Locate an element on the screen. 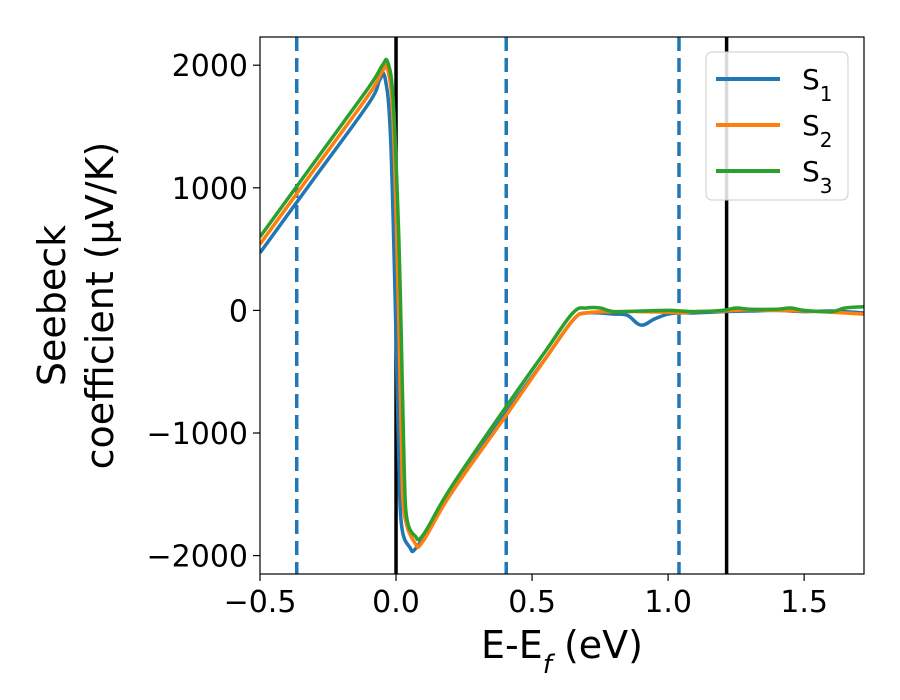  x-tick-label: 0.0 is located at coordinates (396, 602).